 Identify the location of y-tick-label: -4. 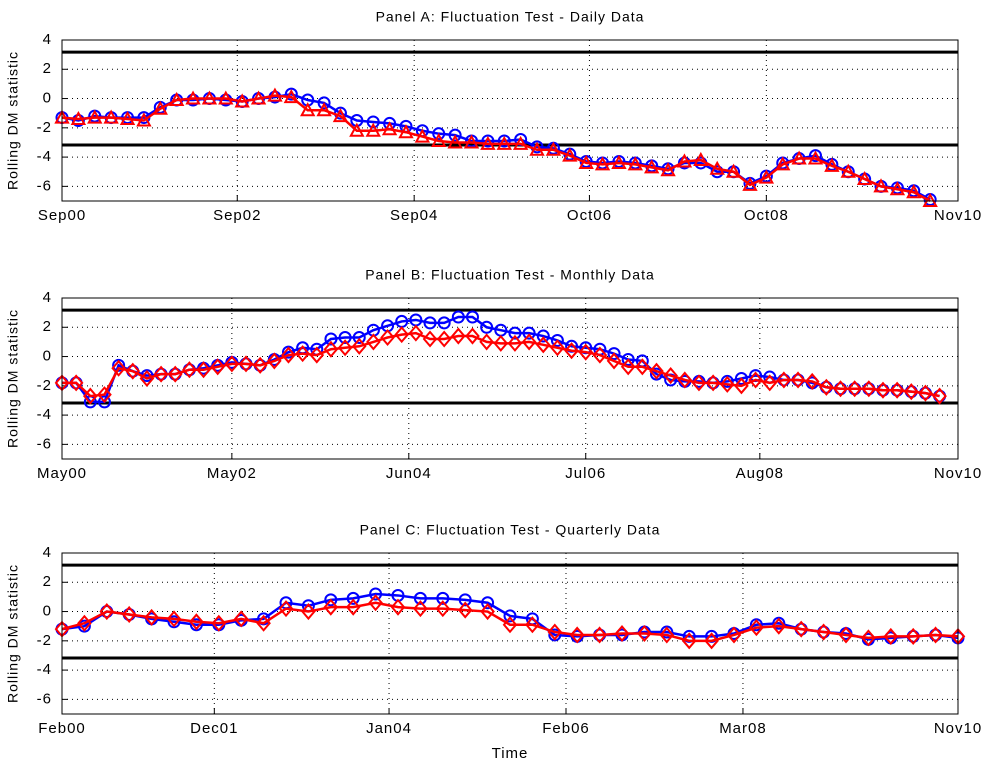
(44, 414).